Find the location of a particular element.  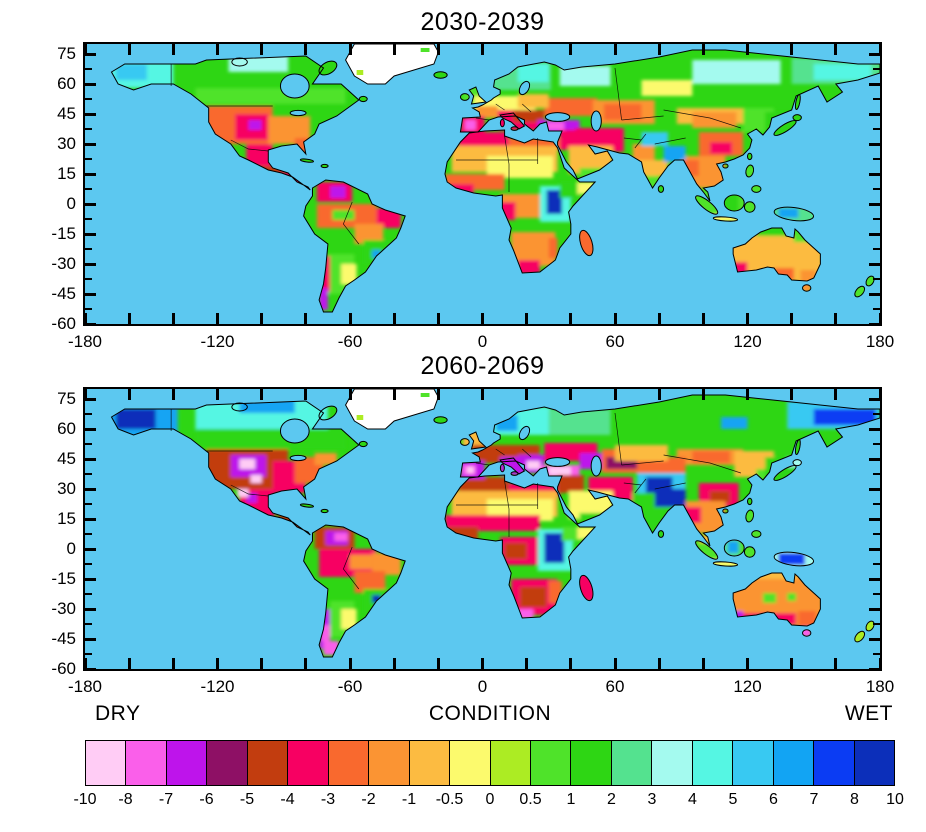

y-axis-label: 45 is located at coordinates (66, 113).